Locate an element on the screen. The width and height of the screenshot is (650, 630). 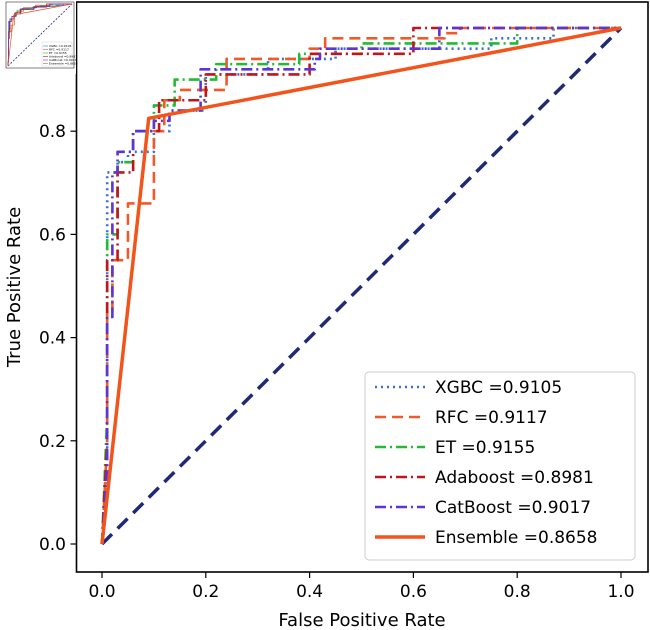
x-tick-label: 0.8 is located at coordinates (517, 592).